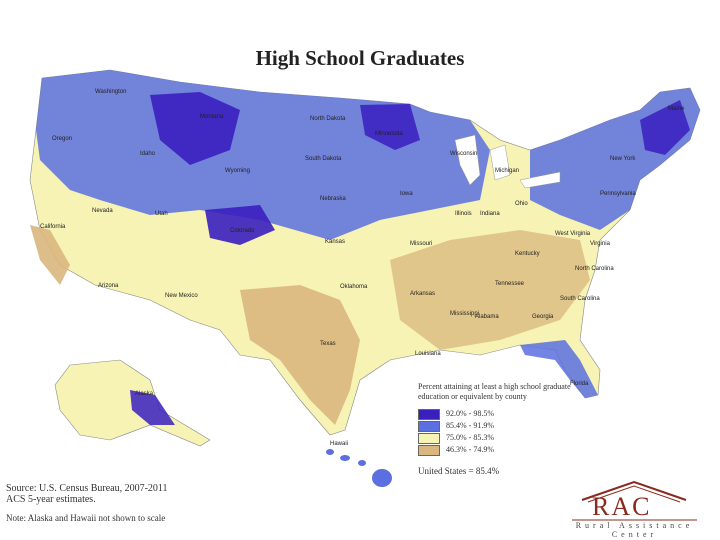  I want to click on legend-item: 92.0% - 98.5%, so click(498, 414).